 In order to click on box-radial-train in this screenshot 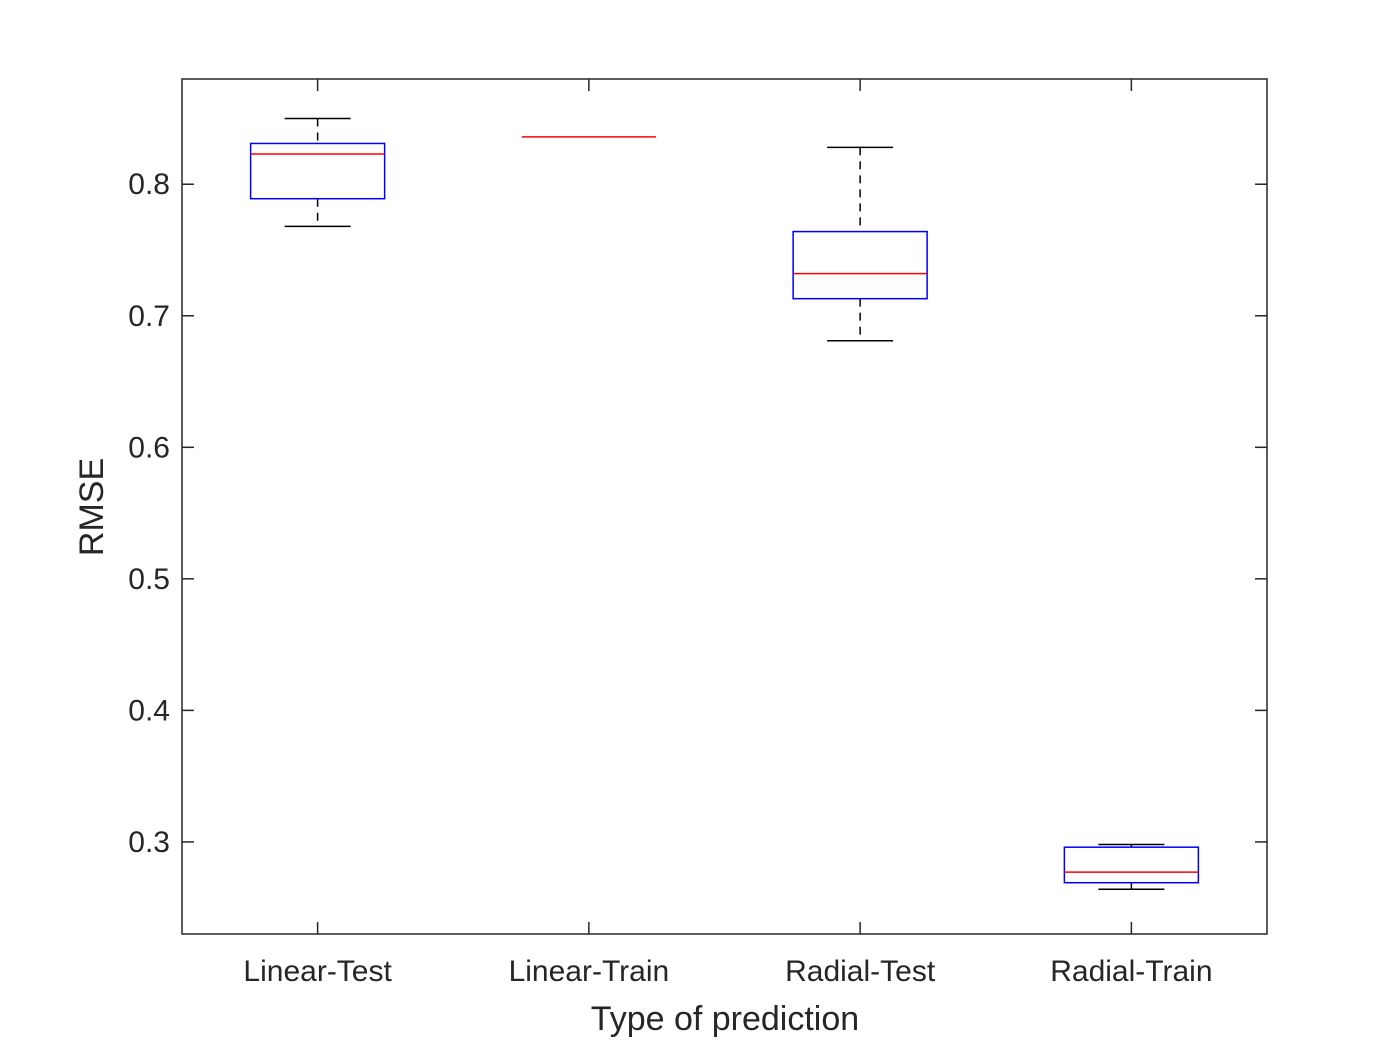, I will do `click(1131, 867)`.